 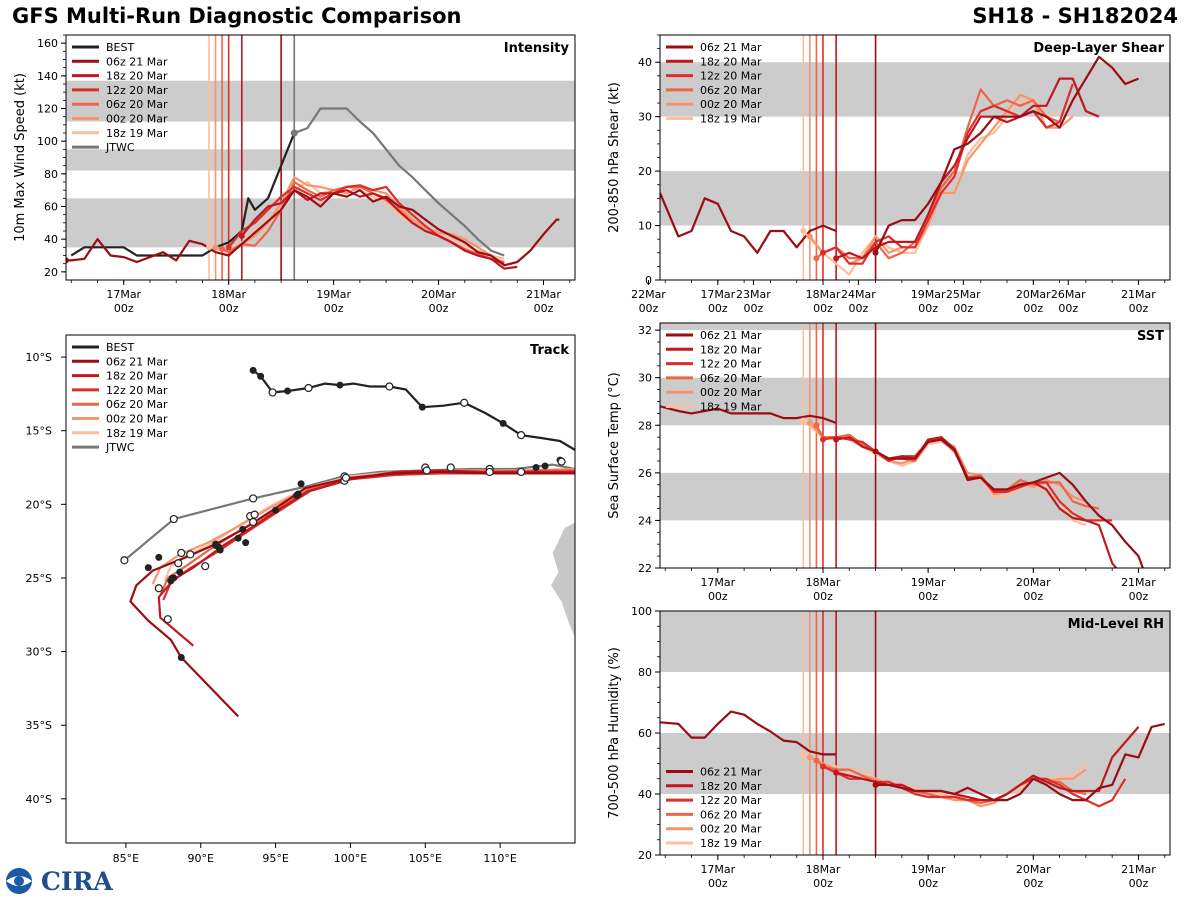 I want to click on legend-label: JTWC, so click(x=120, y=147).